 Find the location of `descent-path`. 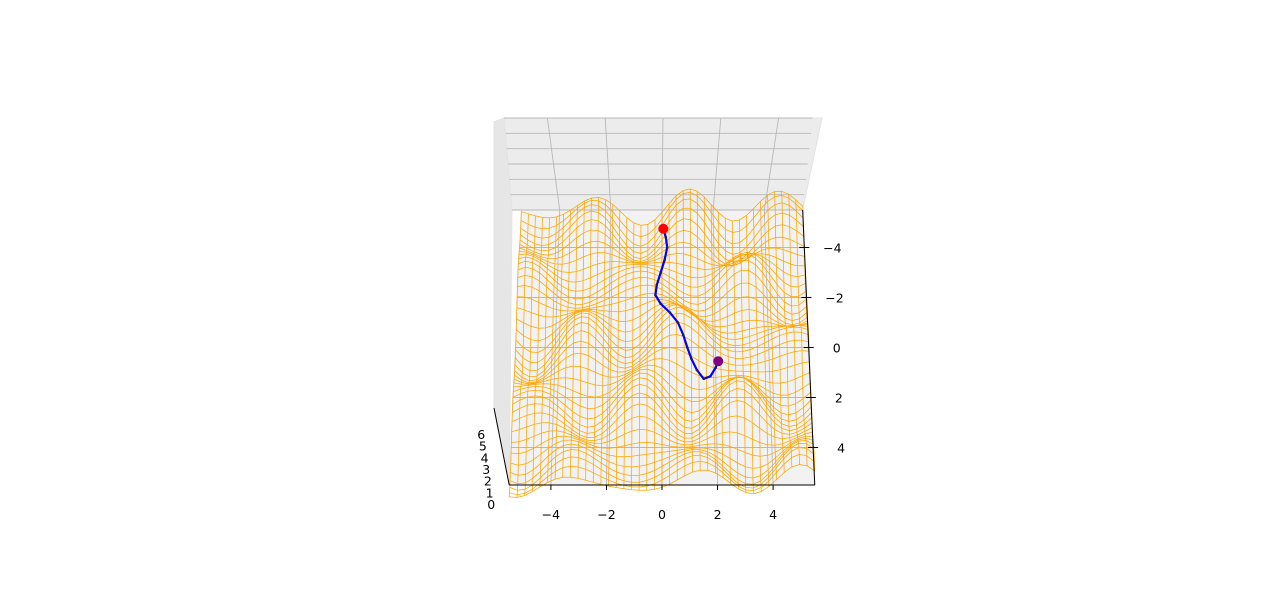

descent-path is located at coordinates (689, 302).